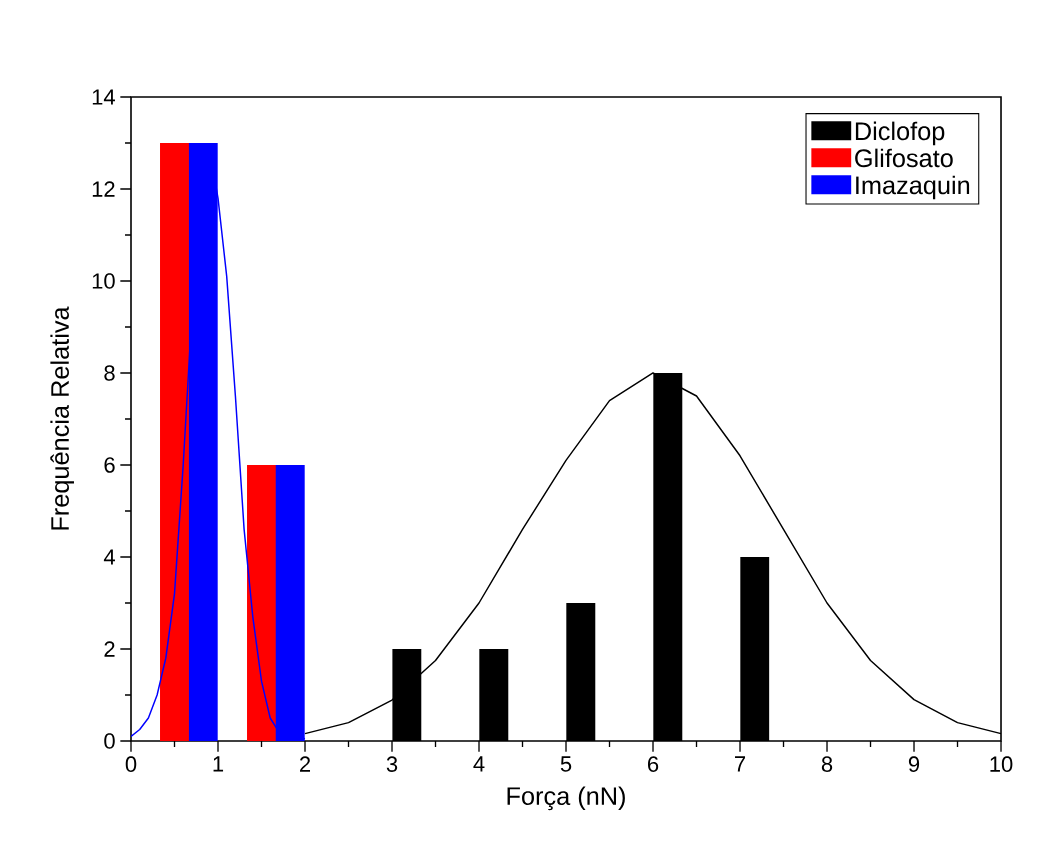 The image size is (1048, 856). I want to click on x-tick-label: 7, so click(740, 764).